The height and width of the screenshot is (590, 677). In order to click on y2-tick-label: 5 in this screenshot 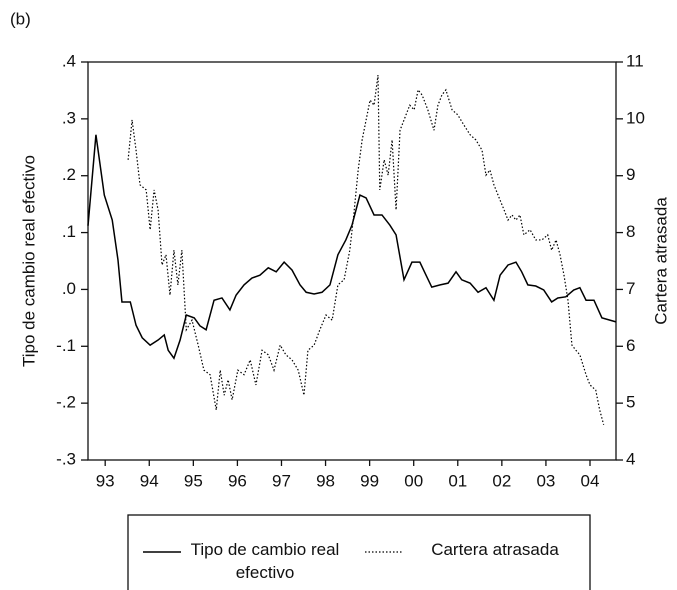, I will do `click(630, 402)`.